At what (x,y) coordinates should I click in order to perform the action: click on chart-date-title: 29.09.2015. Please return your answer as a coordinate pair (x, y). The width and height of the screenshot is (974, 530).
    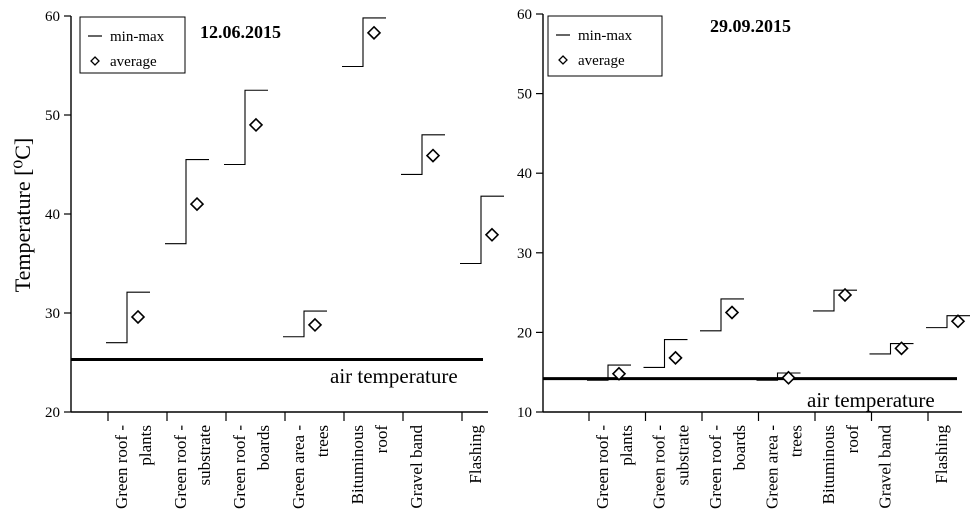
    Looking at the image, I should click on (750, 26).